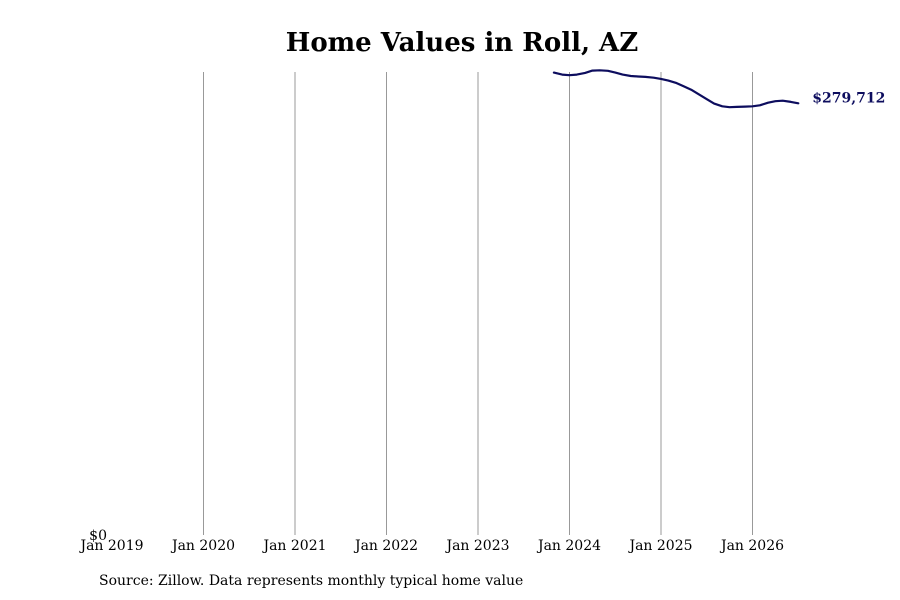 This screenshot has height=600, width=900. What do you see at coordinates (848, 98) in the screenshot?
I see `end-value-label: $279,712` at bounding box center [848, 98].